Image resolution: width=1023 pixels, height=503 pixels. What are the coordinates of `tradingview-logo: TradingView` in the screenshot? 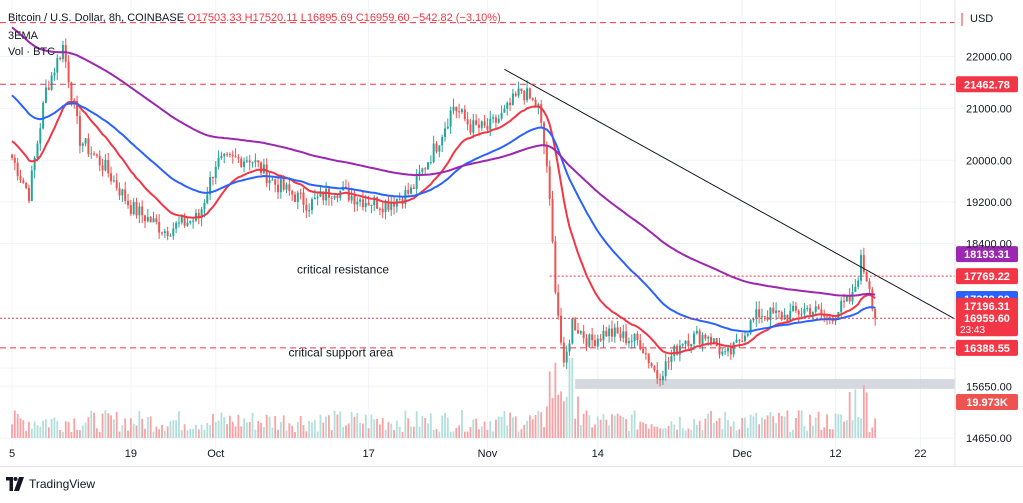 It's located at (50, 484).